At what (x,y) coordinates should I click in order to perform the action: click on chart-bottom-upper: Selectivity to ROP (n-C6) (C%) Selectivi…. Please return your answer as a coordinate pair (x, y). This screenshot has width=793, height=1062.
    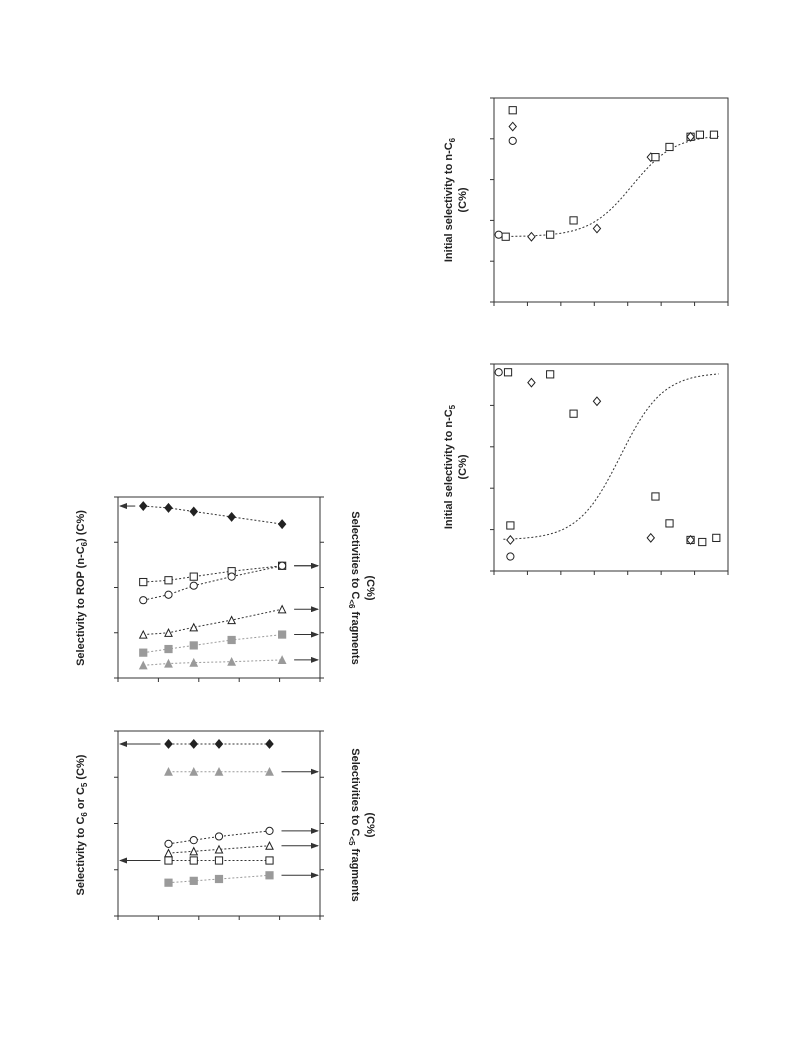
    Looking at the image, I should click on (225, 589).